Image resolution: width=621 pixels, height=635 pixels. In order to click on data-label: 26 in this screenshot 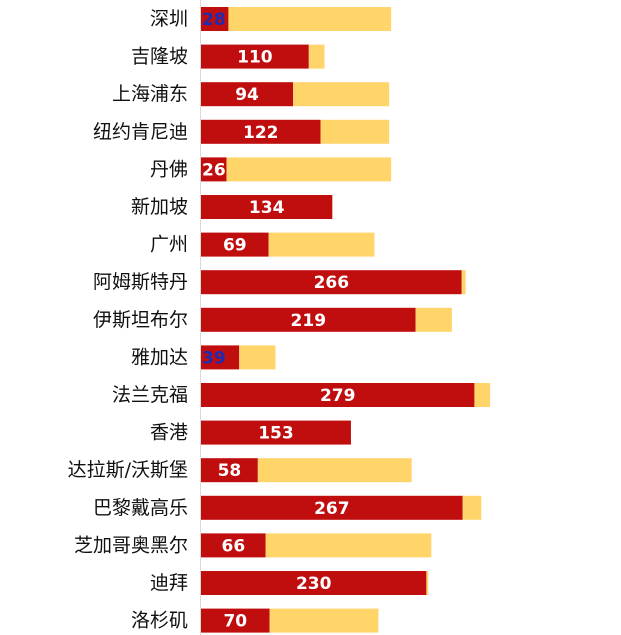, I will do `click(214, 170)`.